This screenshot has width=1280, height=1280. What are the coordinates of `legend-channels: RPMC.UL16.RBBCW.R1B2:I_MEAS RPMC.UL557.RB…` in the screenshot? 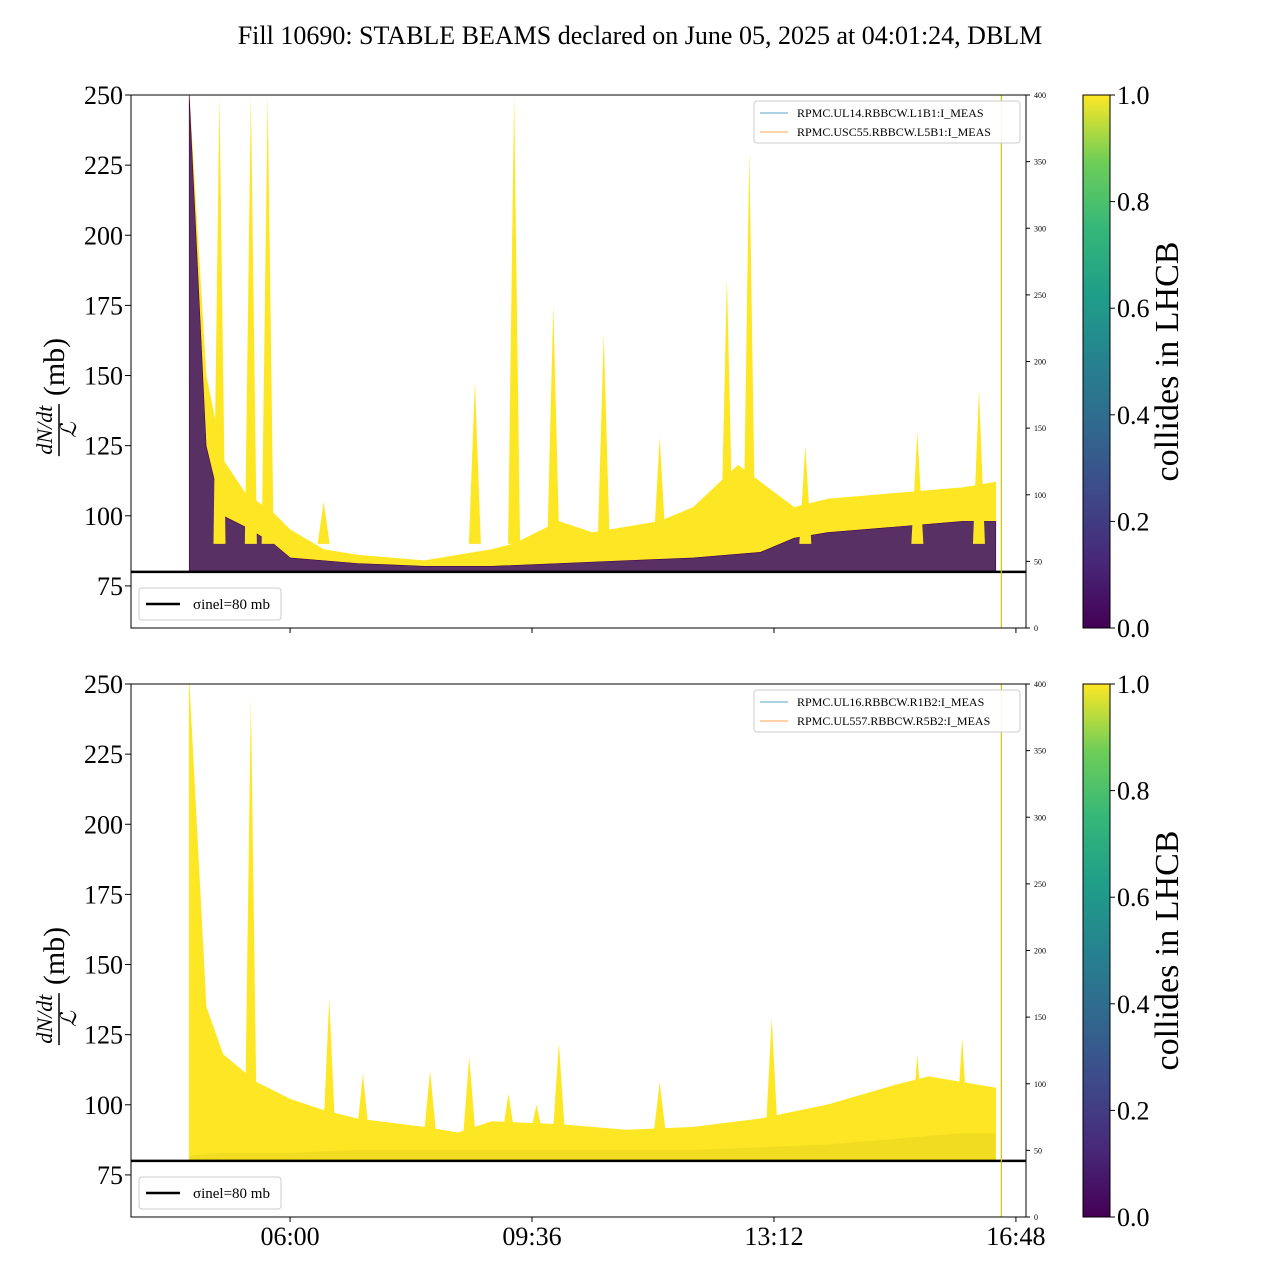 It's located at (887, 711).